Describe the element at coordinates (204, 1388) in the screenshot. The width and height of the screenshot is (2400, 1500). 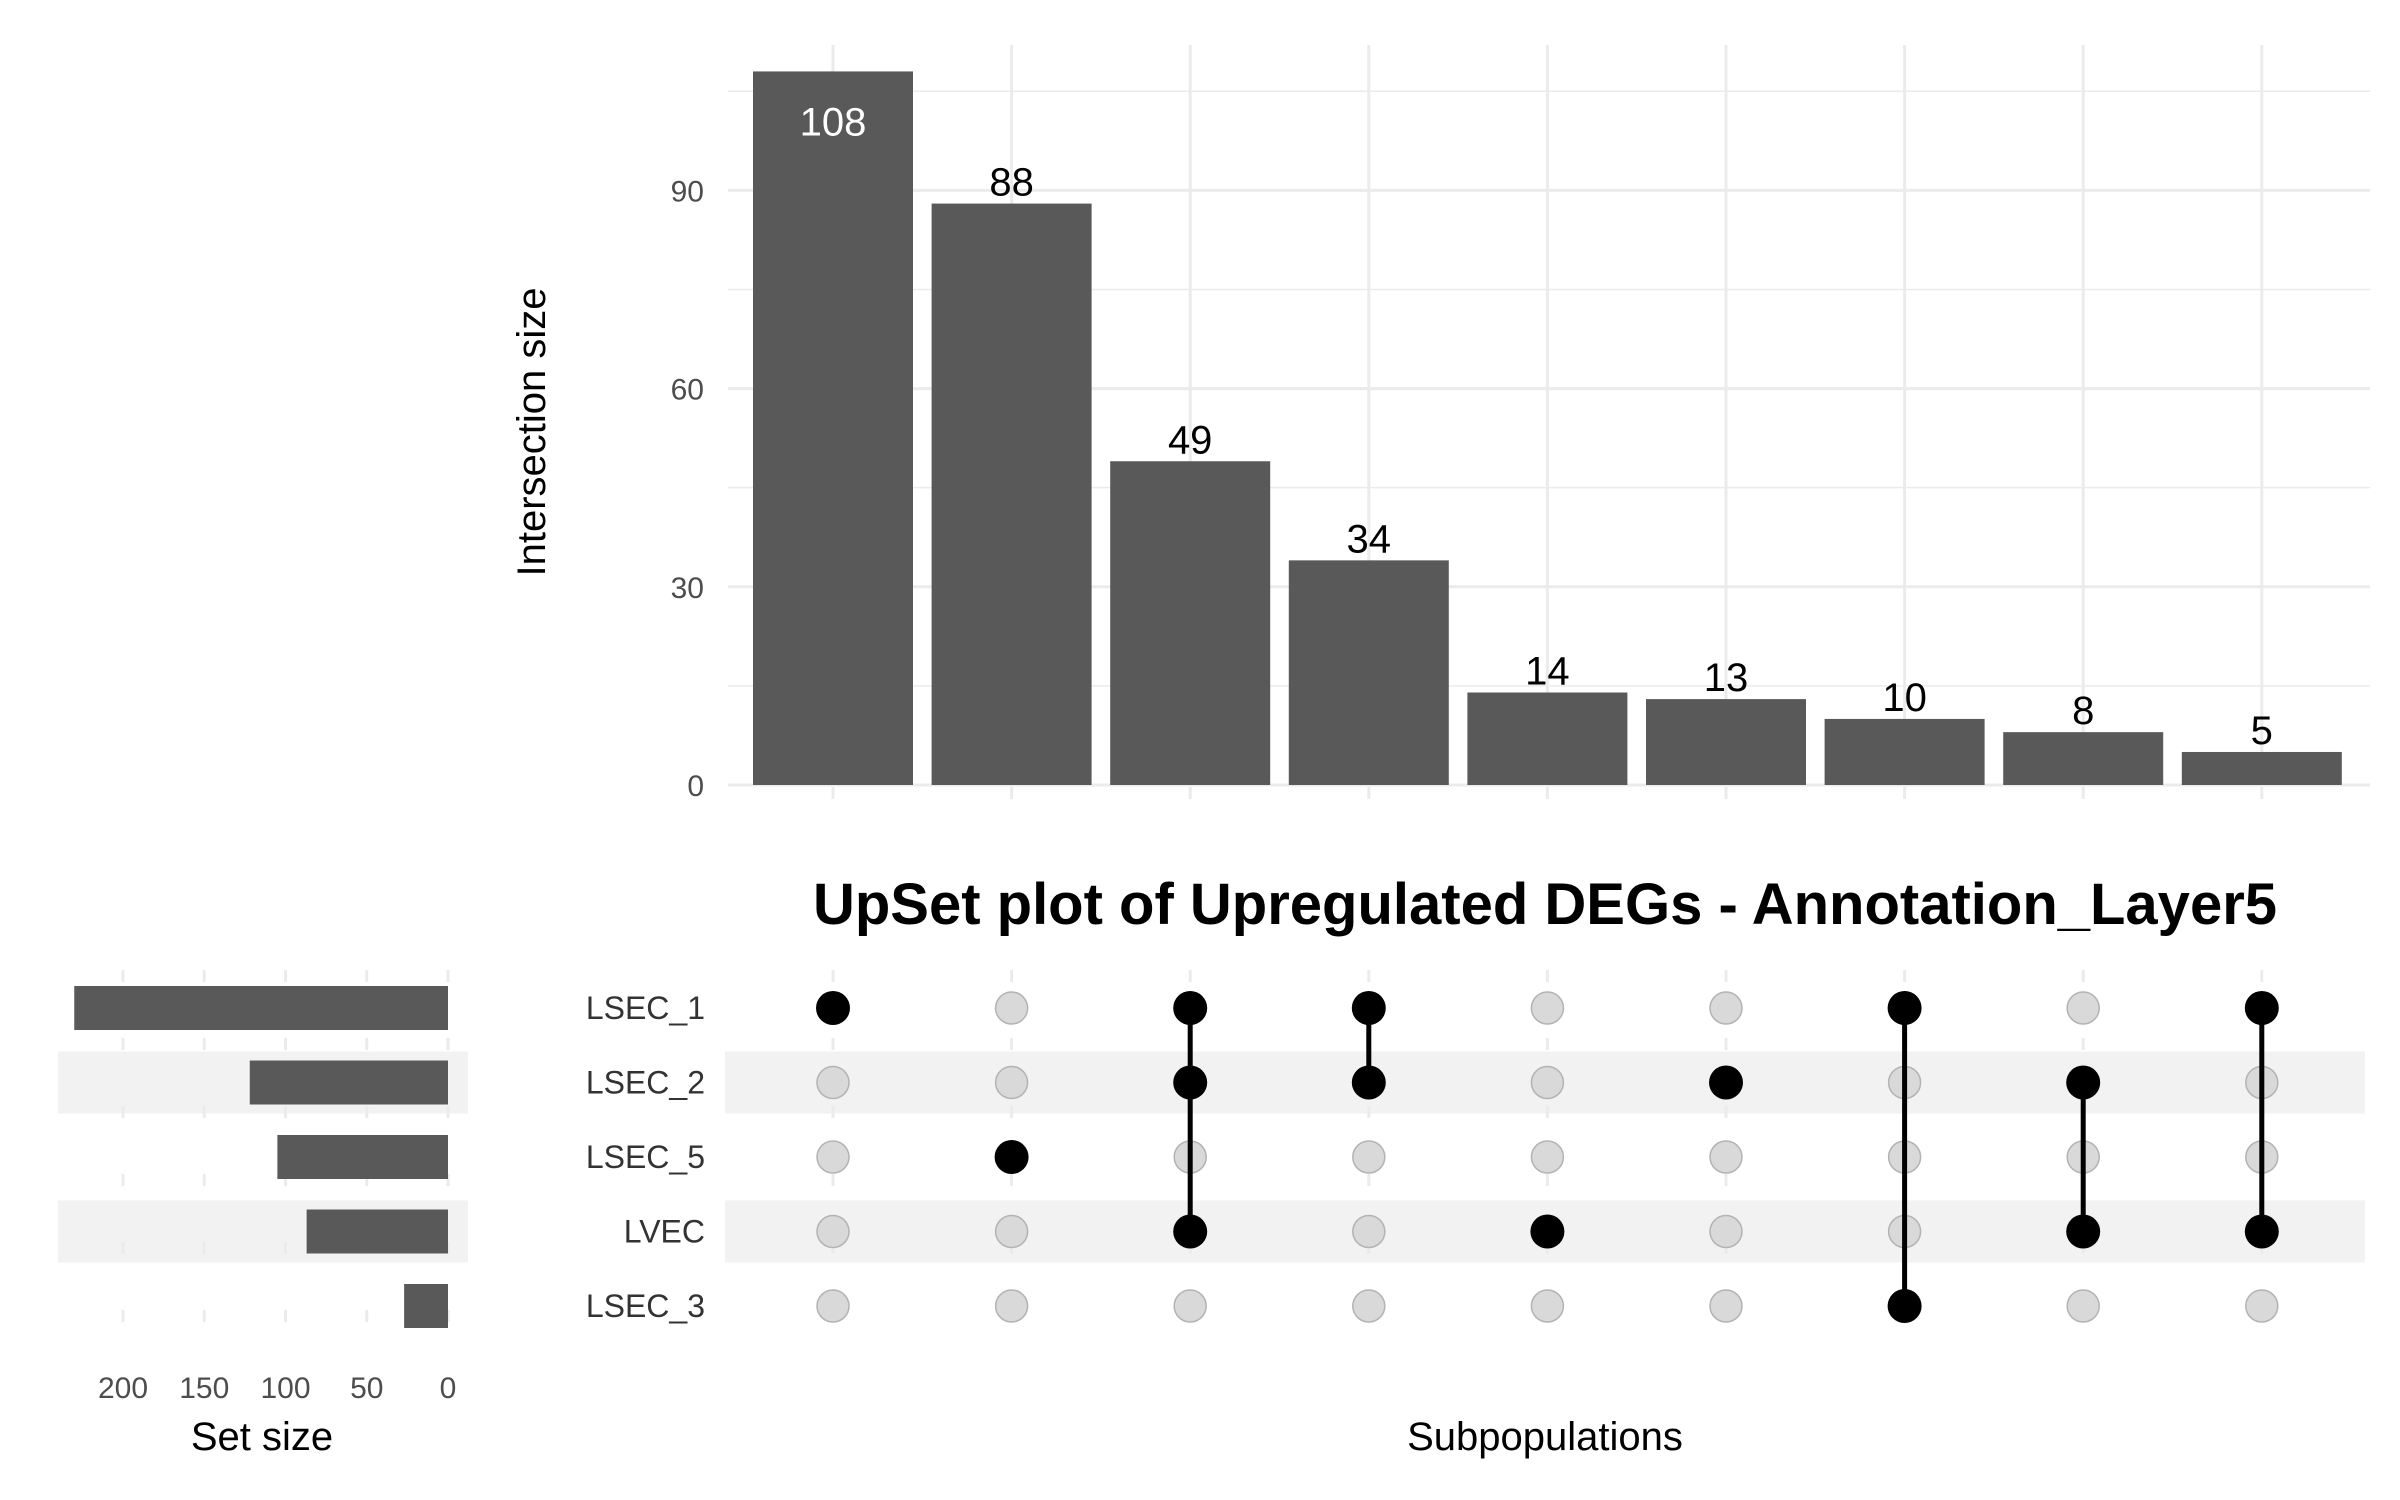
I see `set-size-tick-label: 150` at that location.